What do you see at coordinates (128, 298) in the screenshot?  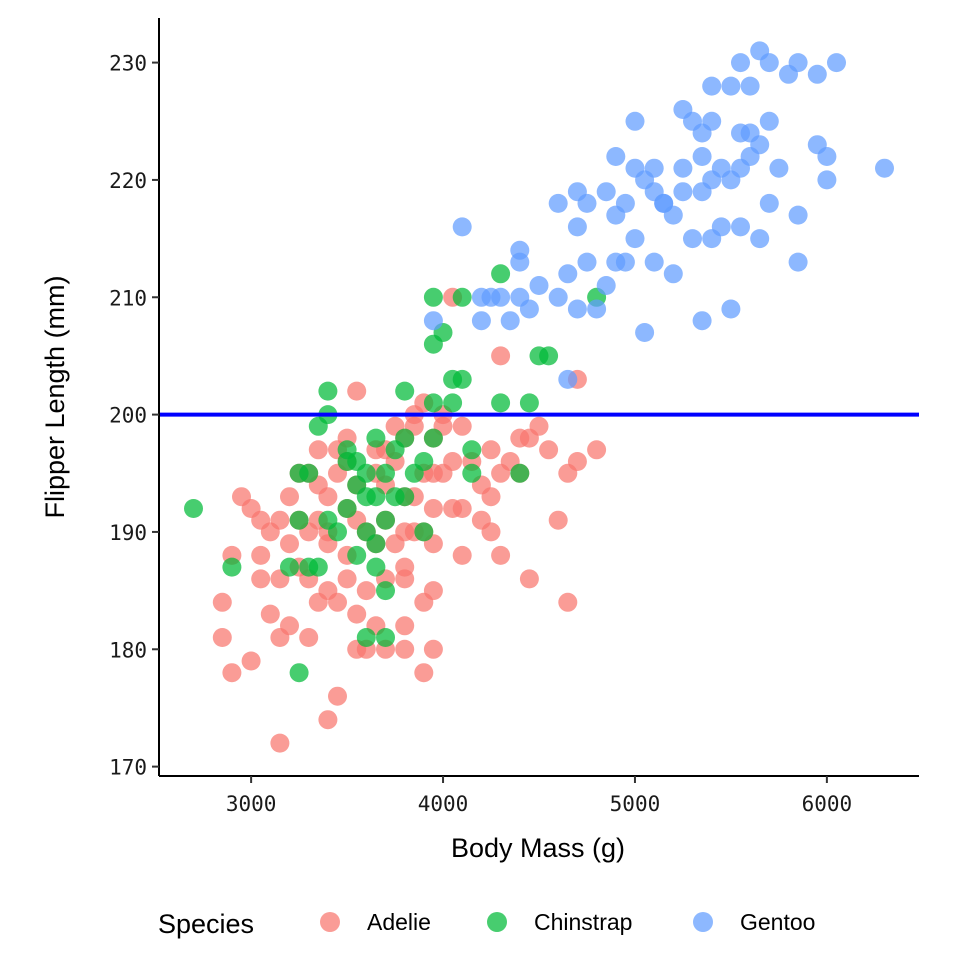 I see `y-tick-label: 210` at bounding box center [128, 298].